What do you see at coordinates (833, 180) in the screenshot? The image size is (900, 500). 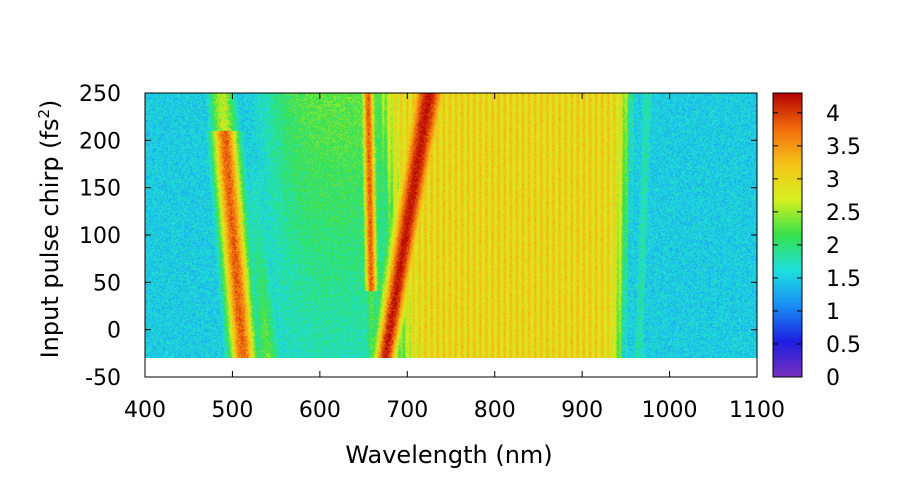 I see `colorbar-tick-label: 3` at bounding box center [833, 180].